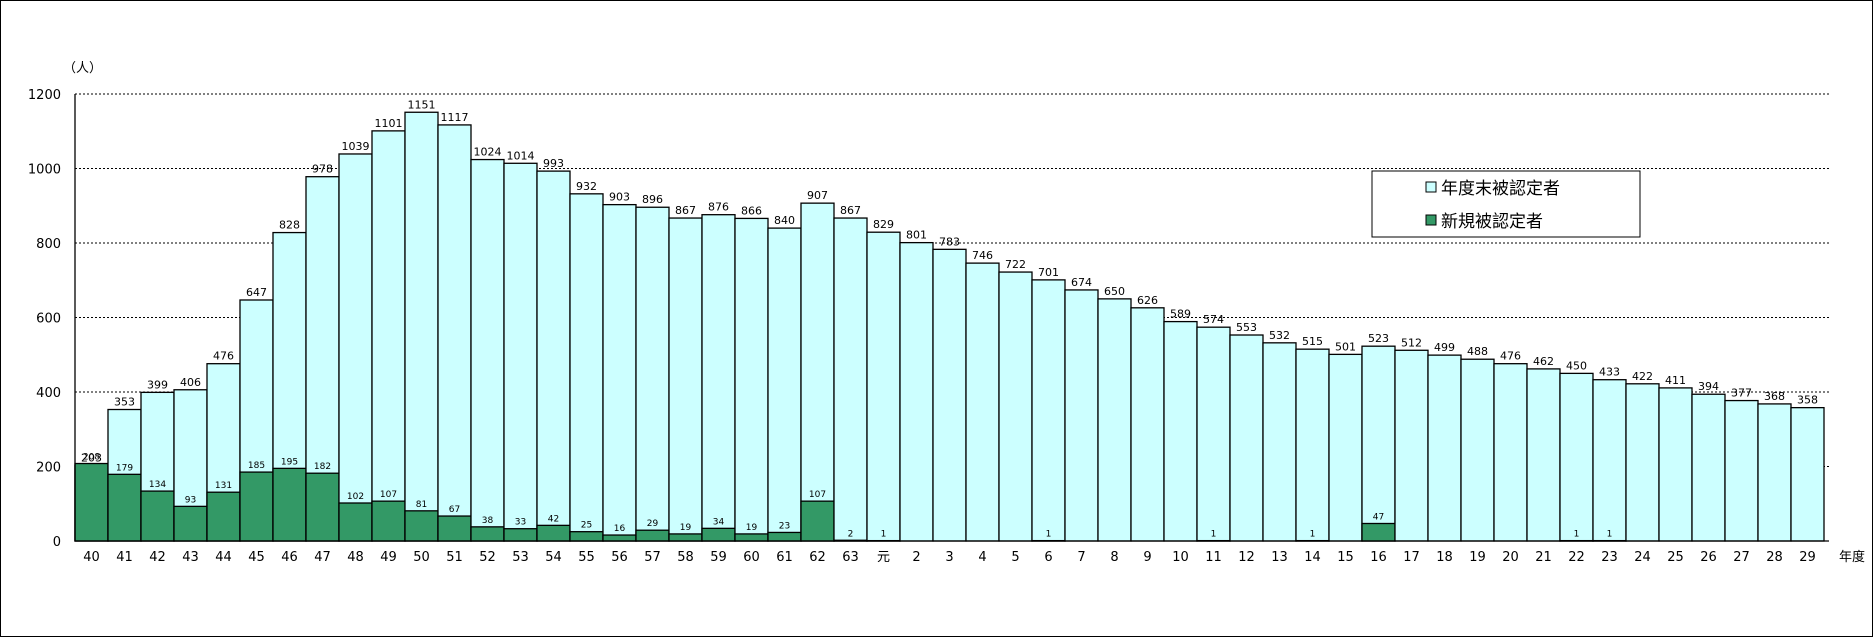 This screenshot has width=1873, height=638. Describe the element at coordinates (421, 557) in the screenshot. I see `x-tick-label: 50` at that location.